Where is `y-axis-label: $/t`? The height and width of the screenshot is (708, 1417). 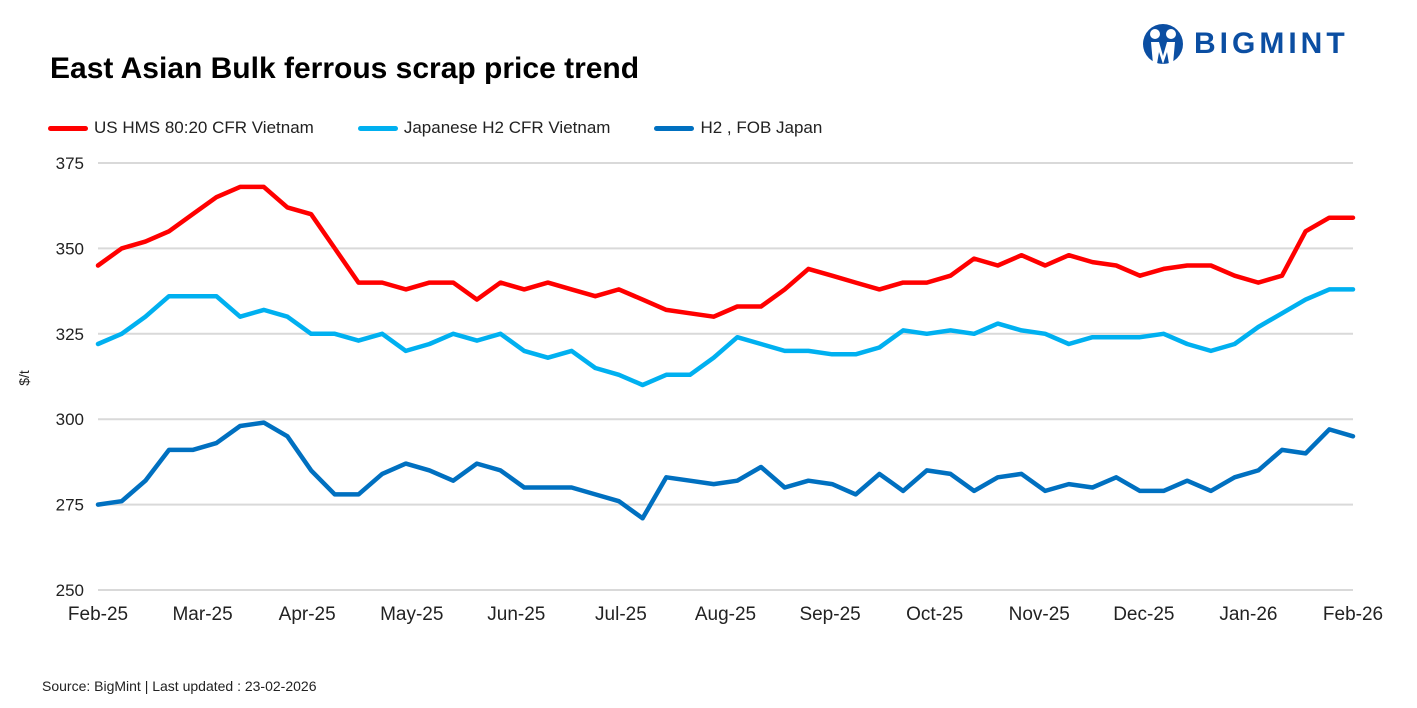
y-axis-label: $/t is located at coordinates (23, 378).